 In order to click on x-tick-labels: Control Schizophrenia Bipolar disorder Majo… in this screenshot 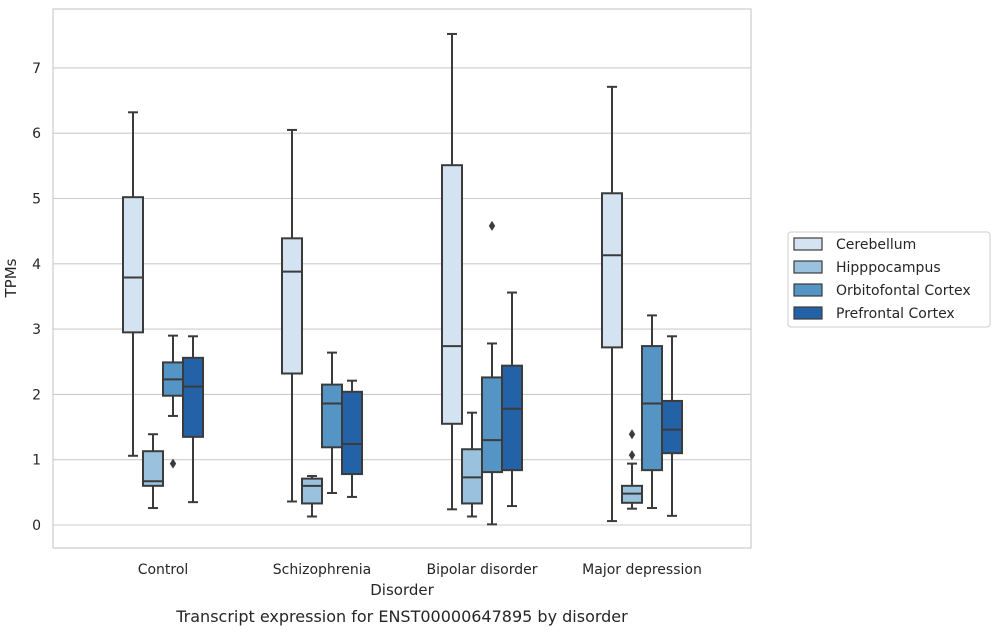, I will do `click(420, 570)`.